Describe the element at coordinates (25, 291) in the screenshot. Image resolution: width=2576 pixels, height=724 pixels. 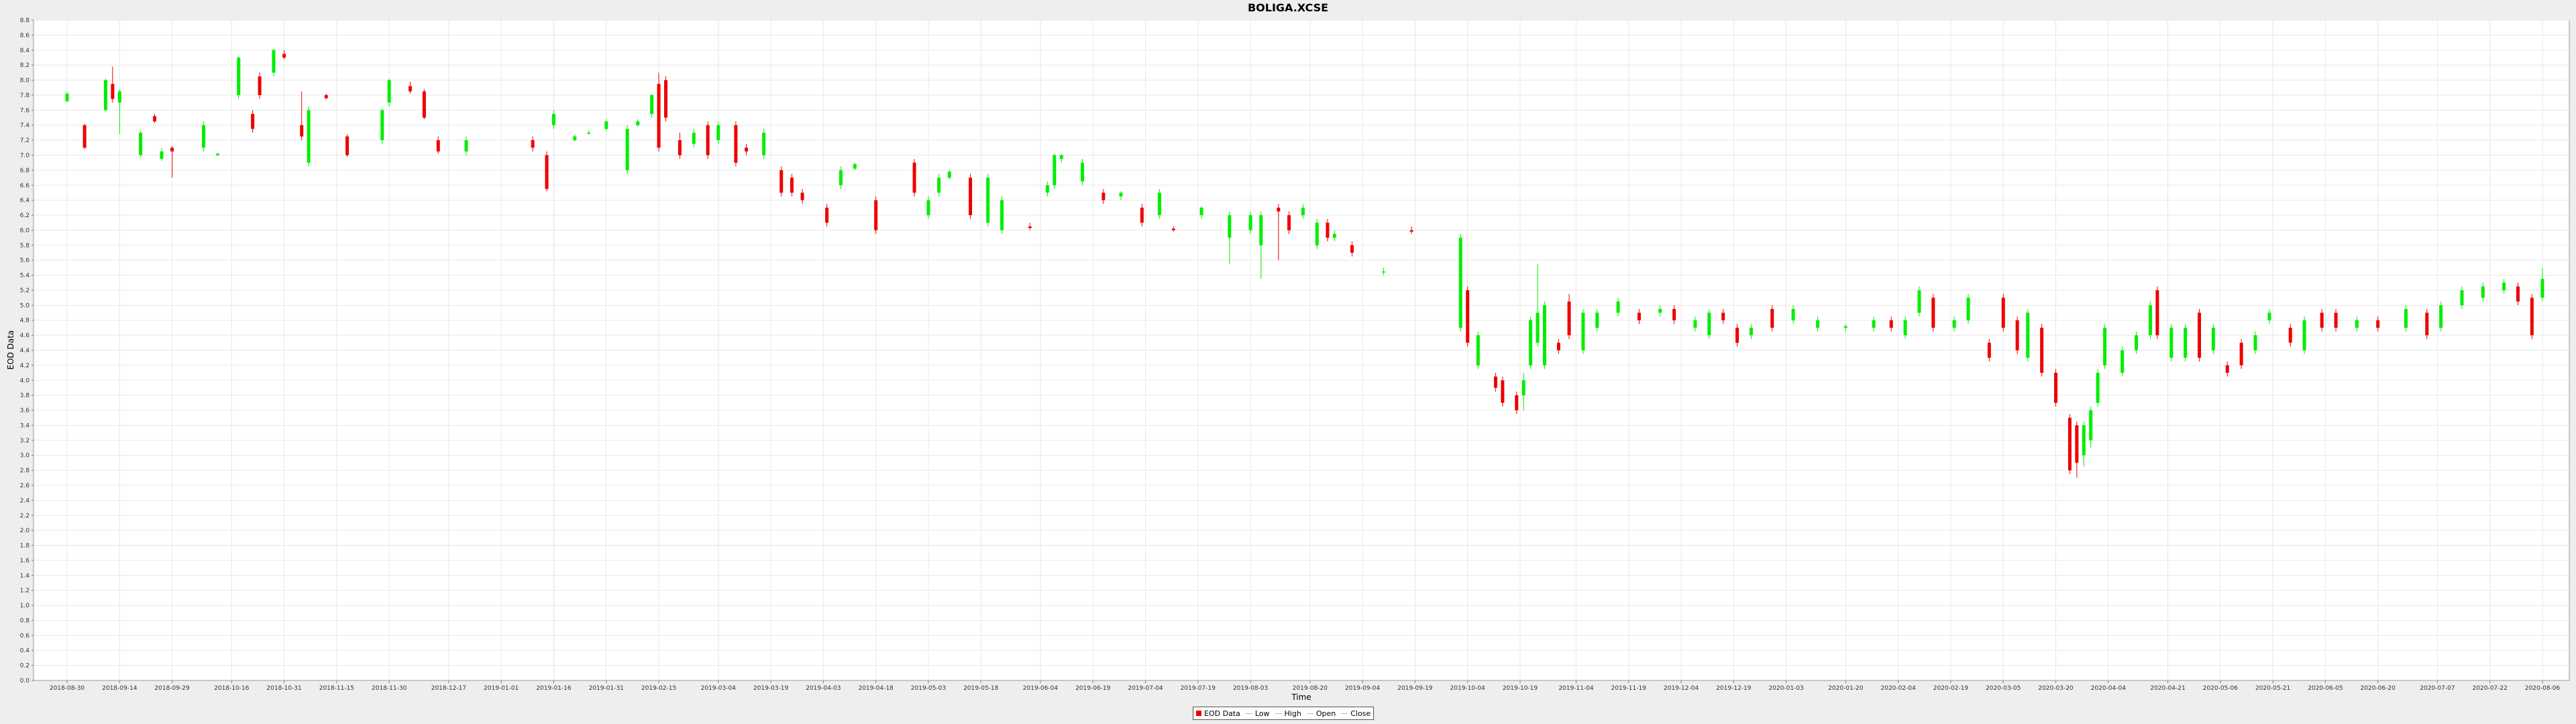
I see `y-tick-label: 5.2` at that location.